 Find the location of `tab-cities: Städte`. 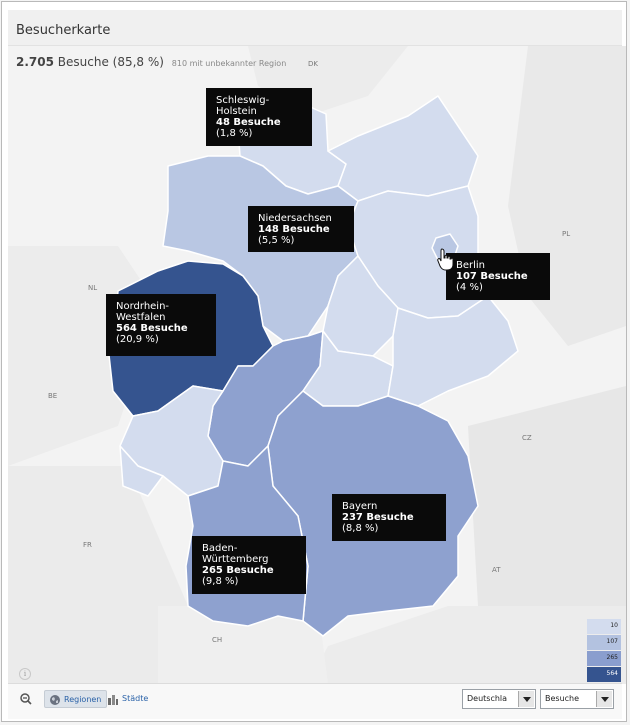

tab-cities: Städte is located at coordinates (127, 699).